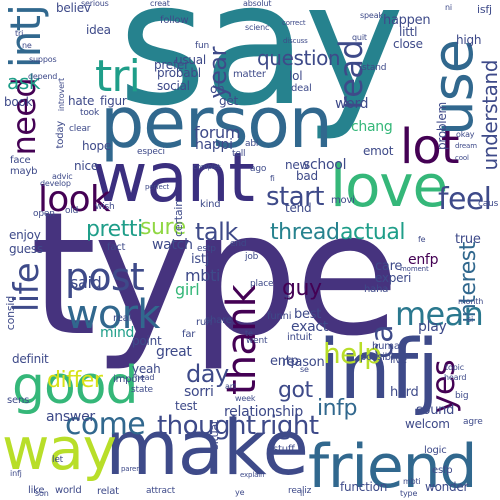  I want to click on word-good: good, so click(75, 386).